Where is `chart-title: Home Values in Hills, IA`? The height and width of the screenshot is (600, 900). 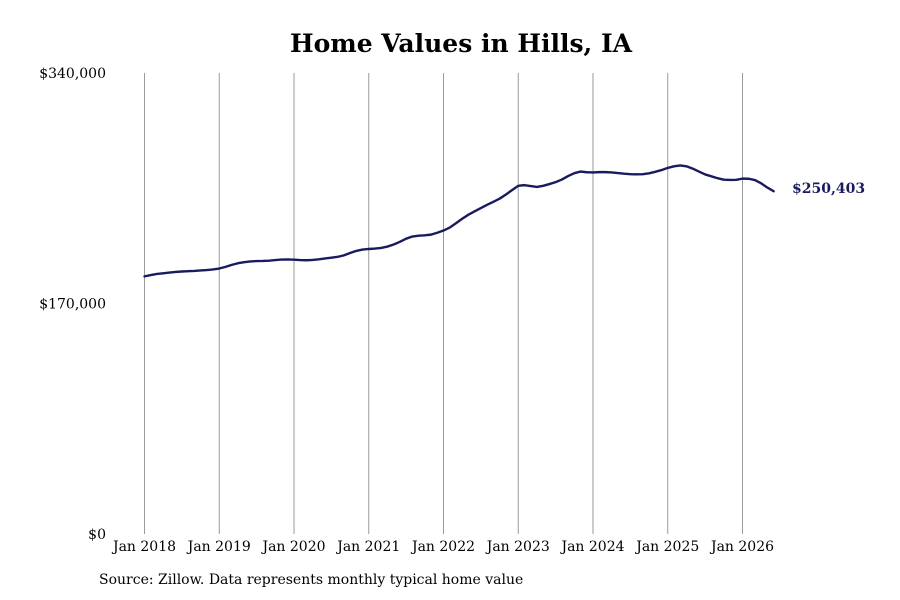
chart-title: Home Values in Hills, IA is located at coordinates (461, 43).